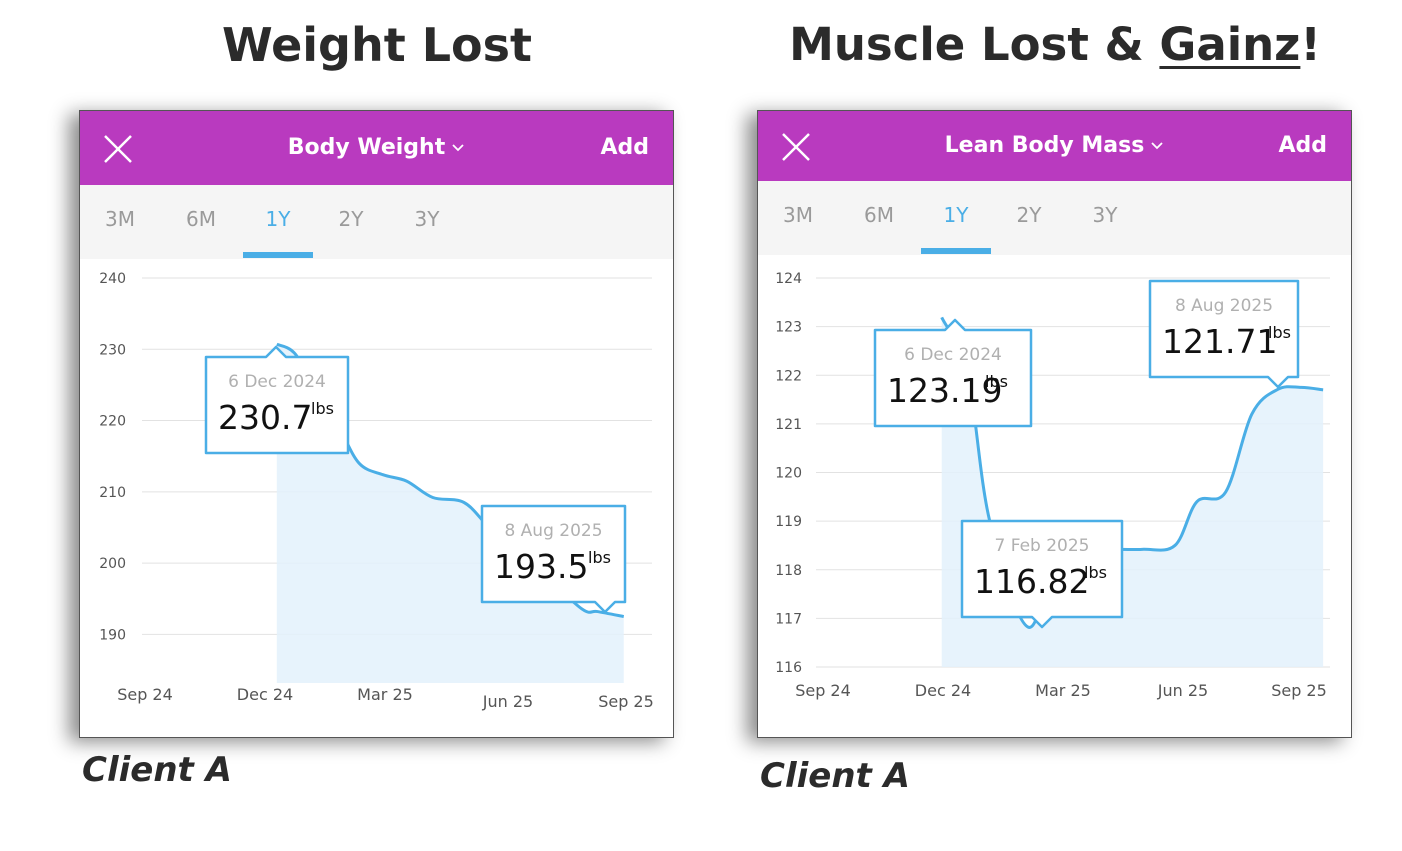 The height and width of the screenshot is (851, 1402). What do you see at coordinates (974, 44) in the screenshot?
I see `heading-right-prefix: Muscle Lost &` at bounding box center [974, 44].